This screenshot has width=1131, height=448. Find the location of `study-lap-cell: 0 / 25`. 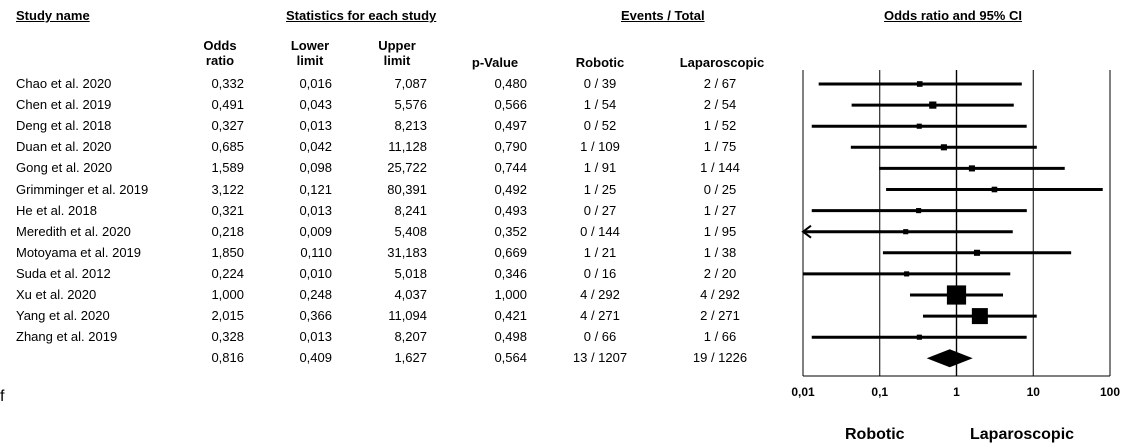

study-lap-cell: 0 / 25 is located at coordinates (720, 189).